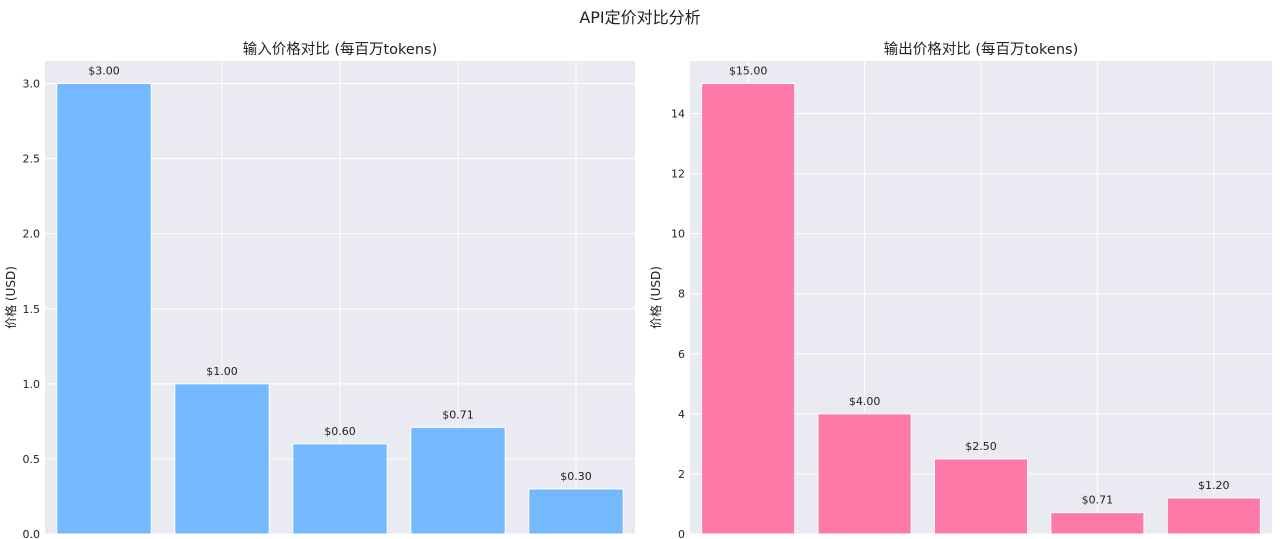  I want to click on bar-value-label: $2.50, so click(981, 446).